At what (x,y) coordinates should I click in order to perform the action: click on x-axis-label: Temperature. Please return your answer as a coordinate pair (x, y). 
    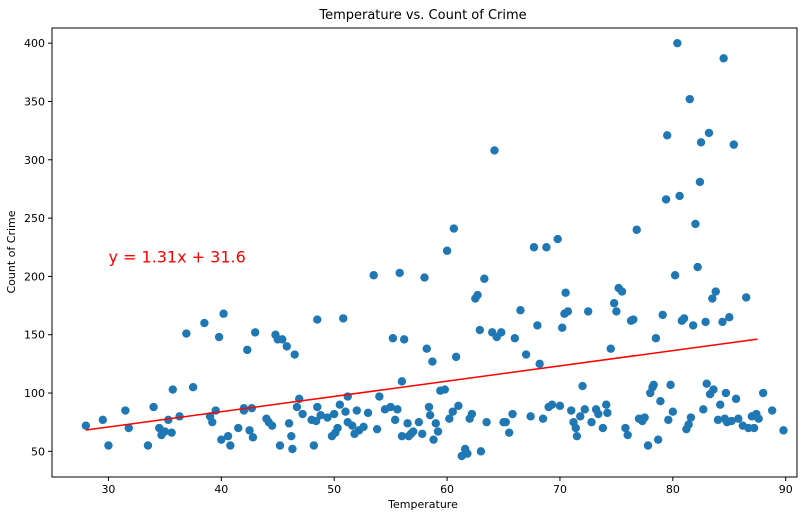
    Looking at the image, I should click on (422, 504).